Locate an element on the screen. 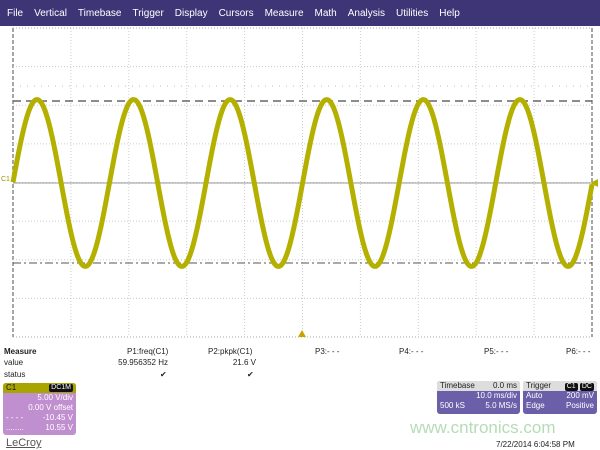 The width and height of the screenshot is (600, 450). param-p1-value: 59.956352 Hz is located at coordinates (143, 362).